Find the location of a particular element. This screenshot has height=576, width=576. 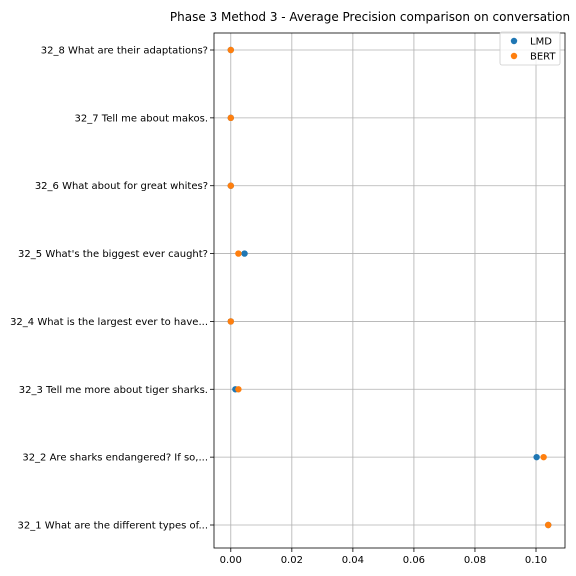

x-tick-label: 0.00 is located at coordinates (231, 560).